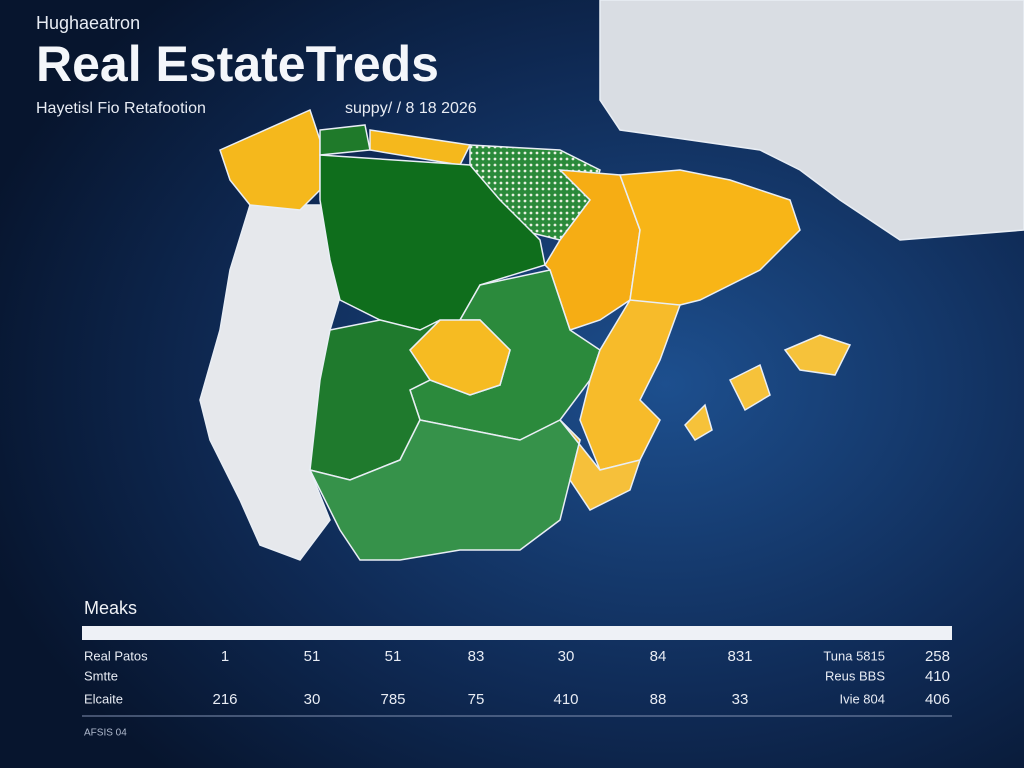 The height and width of the screenshot is (768, 1024). What do you see at coordinates (116, 655) in the screenshot?
I see `row-label: Real Patos` at bounding box center [116, 655].